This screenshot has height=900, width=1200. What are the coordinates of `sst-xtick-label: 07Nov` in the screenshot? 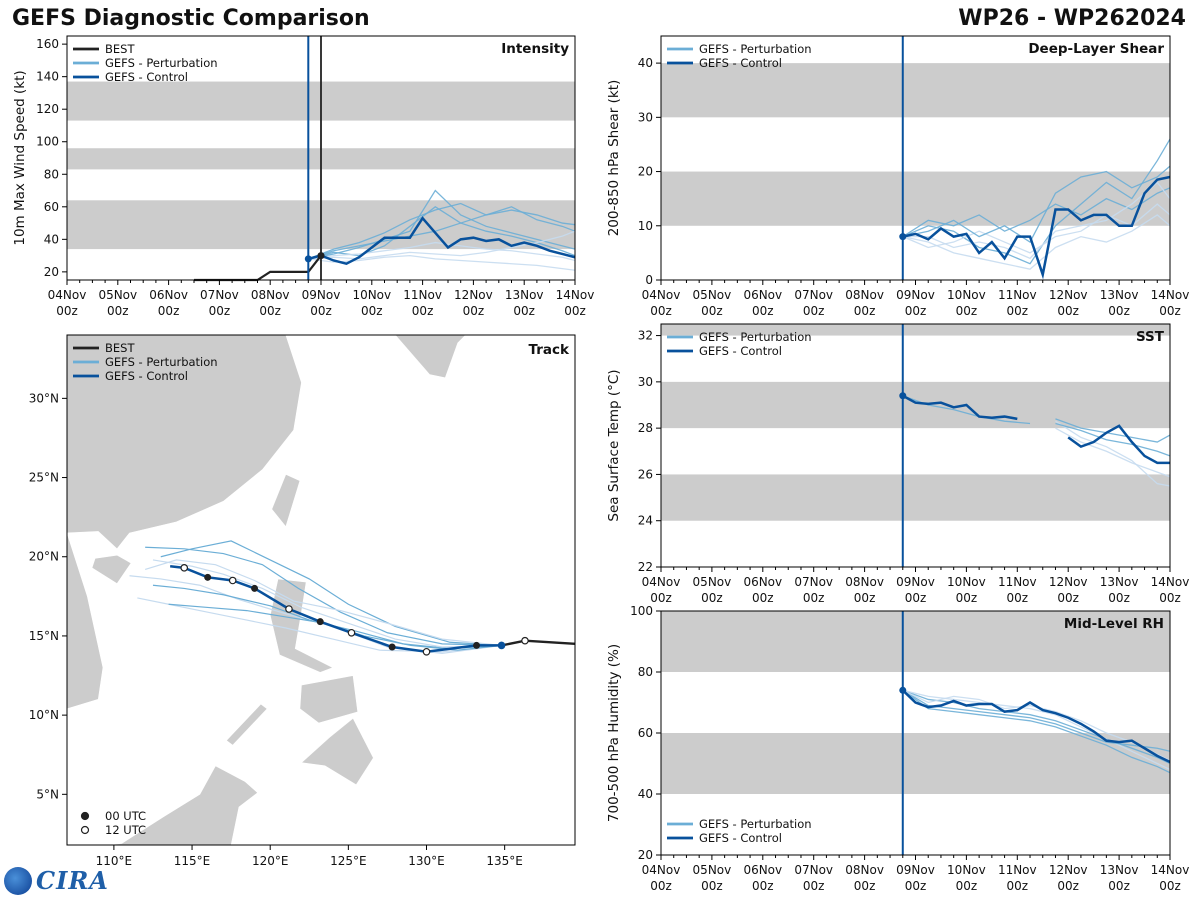 It's located at (813, 582).